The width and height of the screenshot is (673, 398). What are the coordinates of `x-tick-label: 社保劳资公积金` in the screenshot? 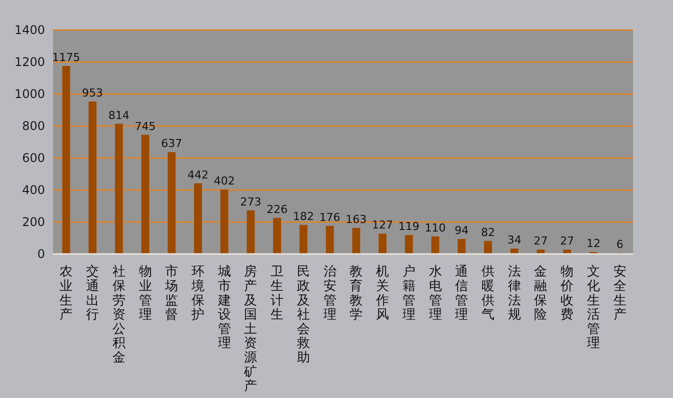 It's located at (119, 315).